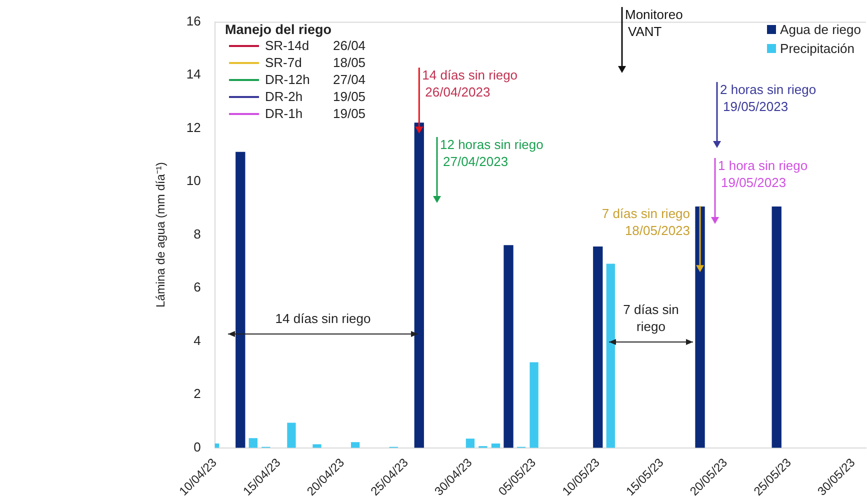 The height and width of the screenshot is (502, 867). Describe the element at coordinates (279, 29) in the screenshot. I see `annotation: Manejo del riego` at that location.